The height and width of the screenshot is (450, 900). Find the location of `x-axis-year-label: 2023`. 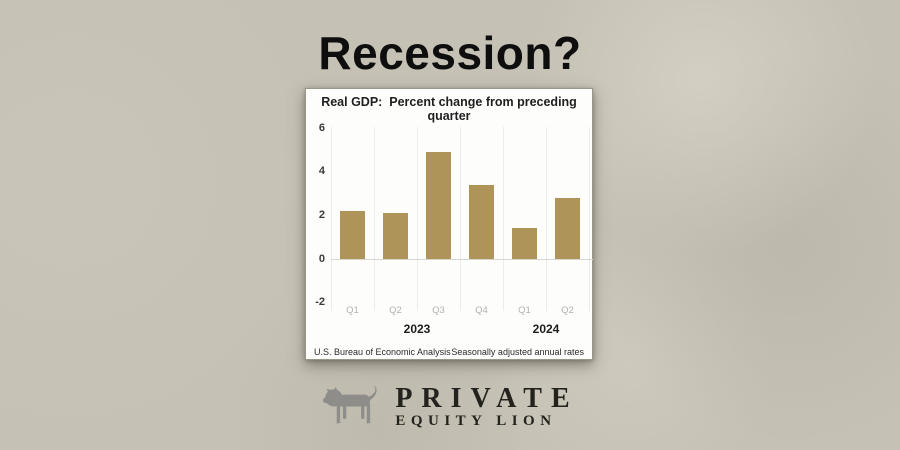

x-axis-year-label: 2023 is located at coordinates (417, 329).